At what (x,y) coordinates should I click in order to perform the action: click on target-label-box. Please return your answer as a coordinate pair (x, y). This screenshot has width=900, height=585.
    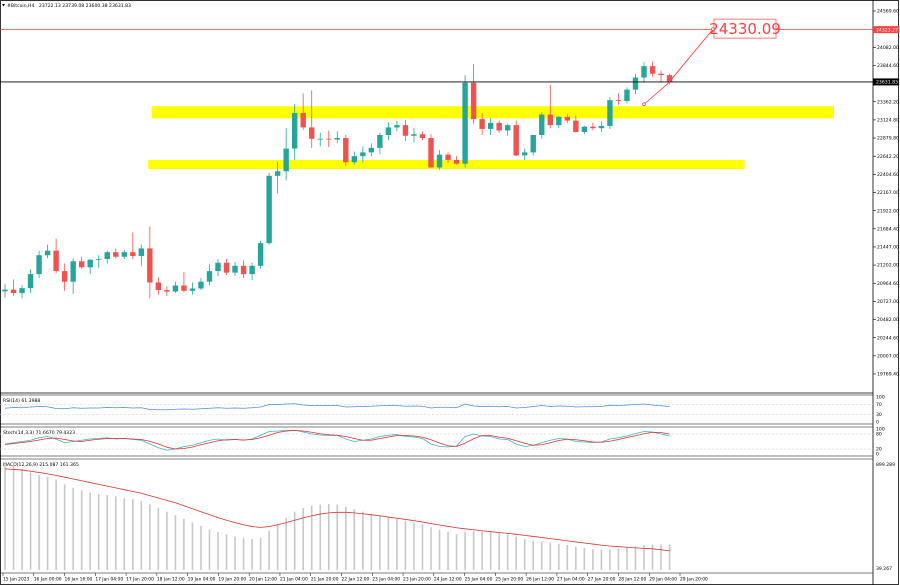
    Looking at the image, I should click on (745, 28).